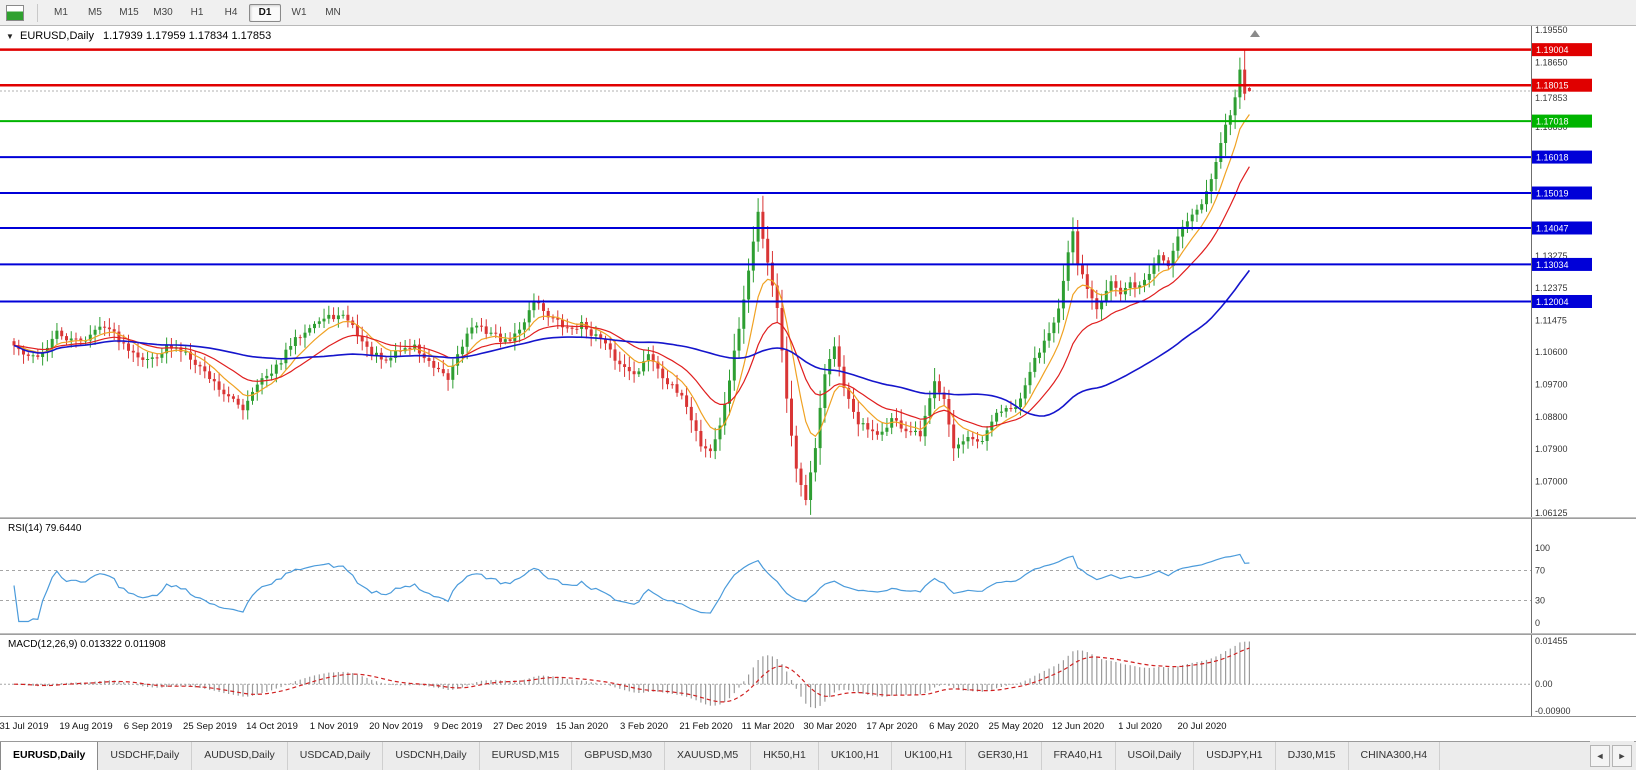 The image size is (1636, 770). What do you see at coordinates (1551, 512) in the screenshot?
I see `price-tick-label: 1.06125` at bounding box center [1551, 512].